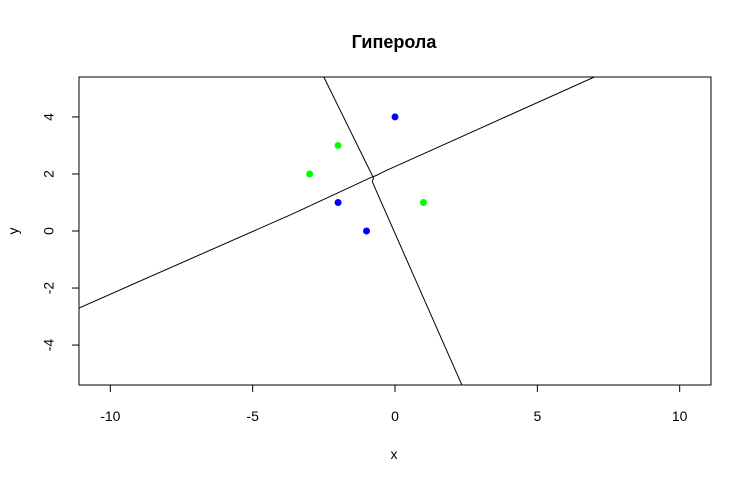 The height and width of the screenshot is (484, 751). I want to click on points-layer, so click(366, 174).